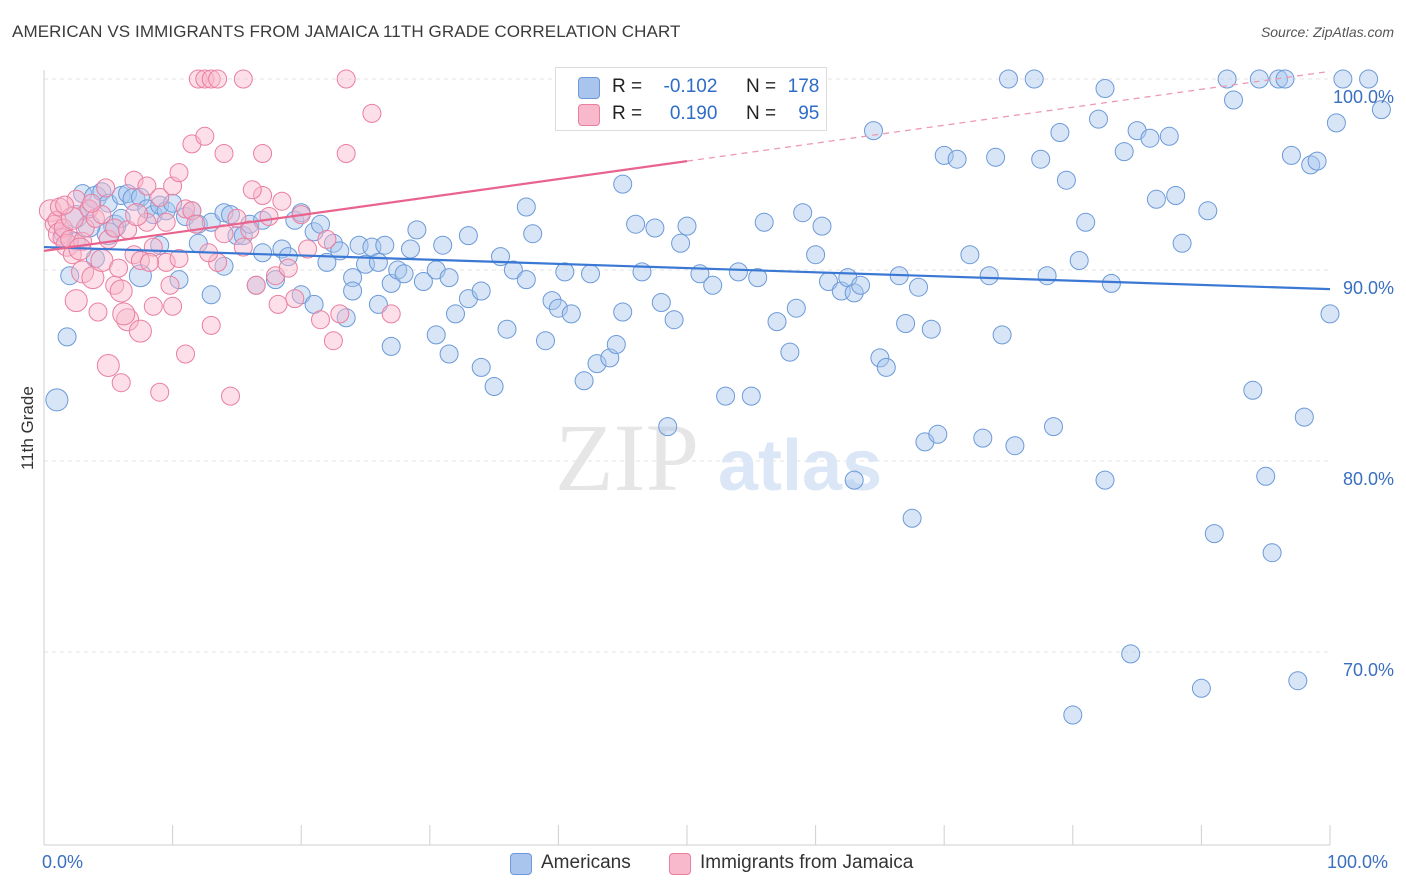  I want to click on bottom-legend-swatch-americans, so click(521, 864).